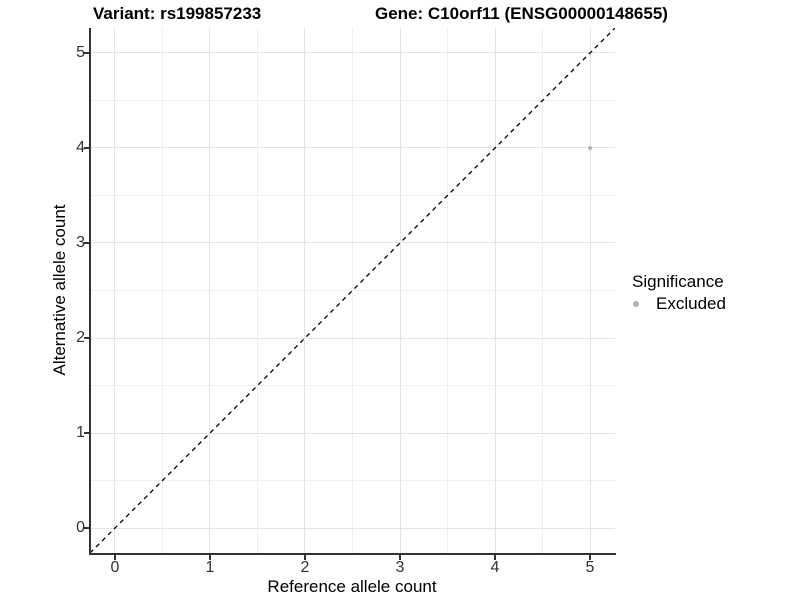  What do you see at coordinates (80, 527) in the screenshot?
I see `y-tick-label: 0` at bounding box center [80, 527].